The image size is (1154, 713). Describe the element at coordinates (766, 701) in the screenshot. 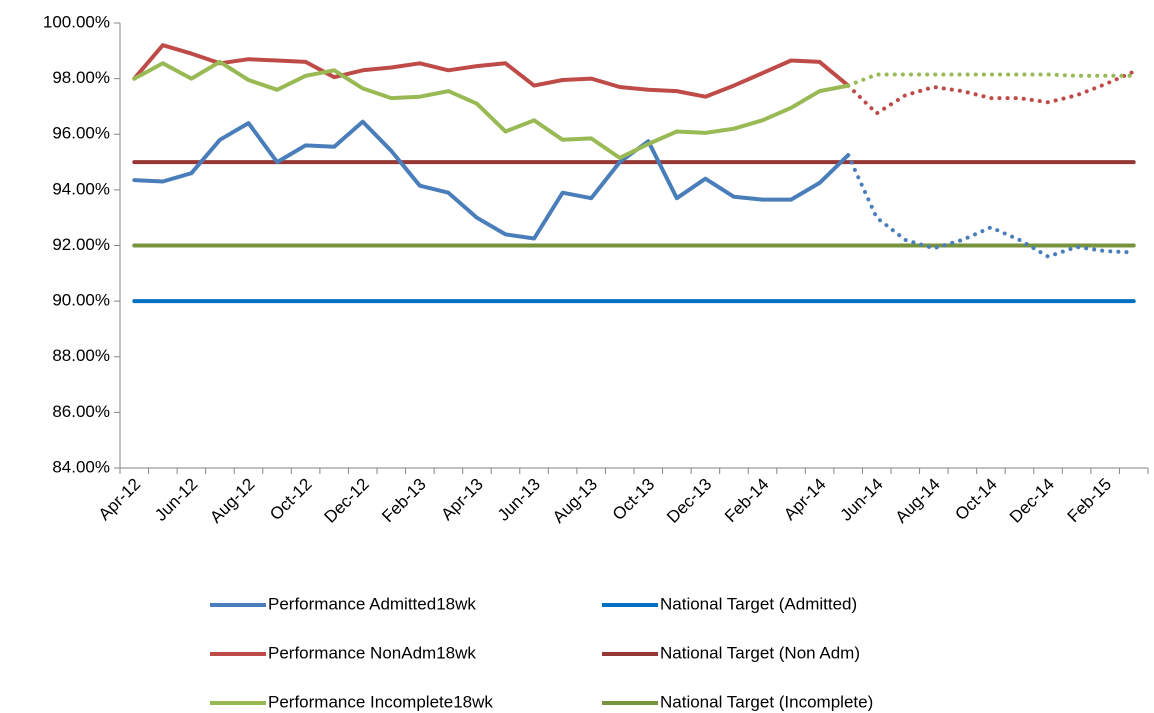

I see `legend-label: National Target (Incomplete)` at that location.